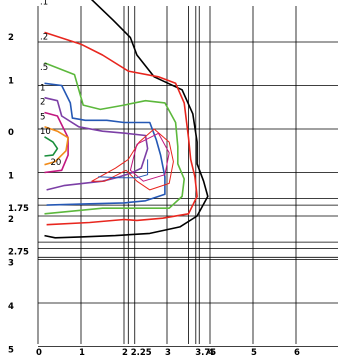 The image size is (338, 362). Describe the element at coordinates (18, 253) in the screenshot. I see `y-tick-label-7: 2.75` at that location.